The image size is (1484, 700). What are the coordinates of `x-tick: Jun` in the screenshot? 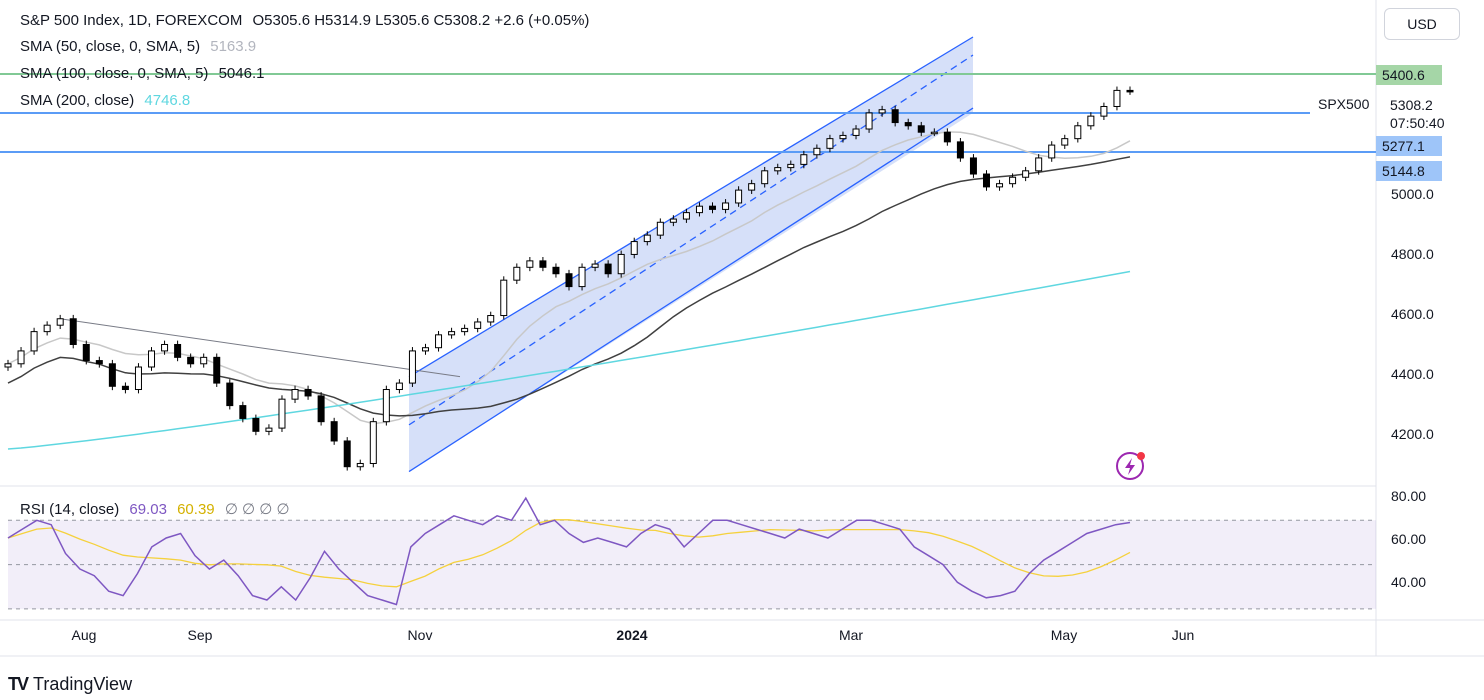 It's located at (1183, 635).